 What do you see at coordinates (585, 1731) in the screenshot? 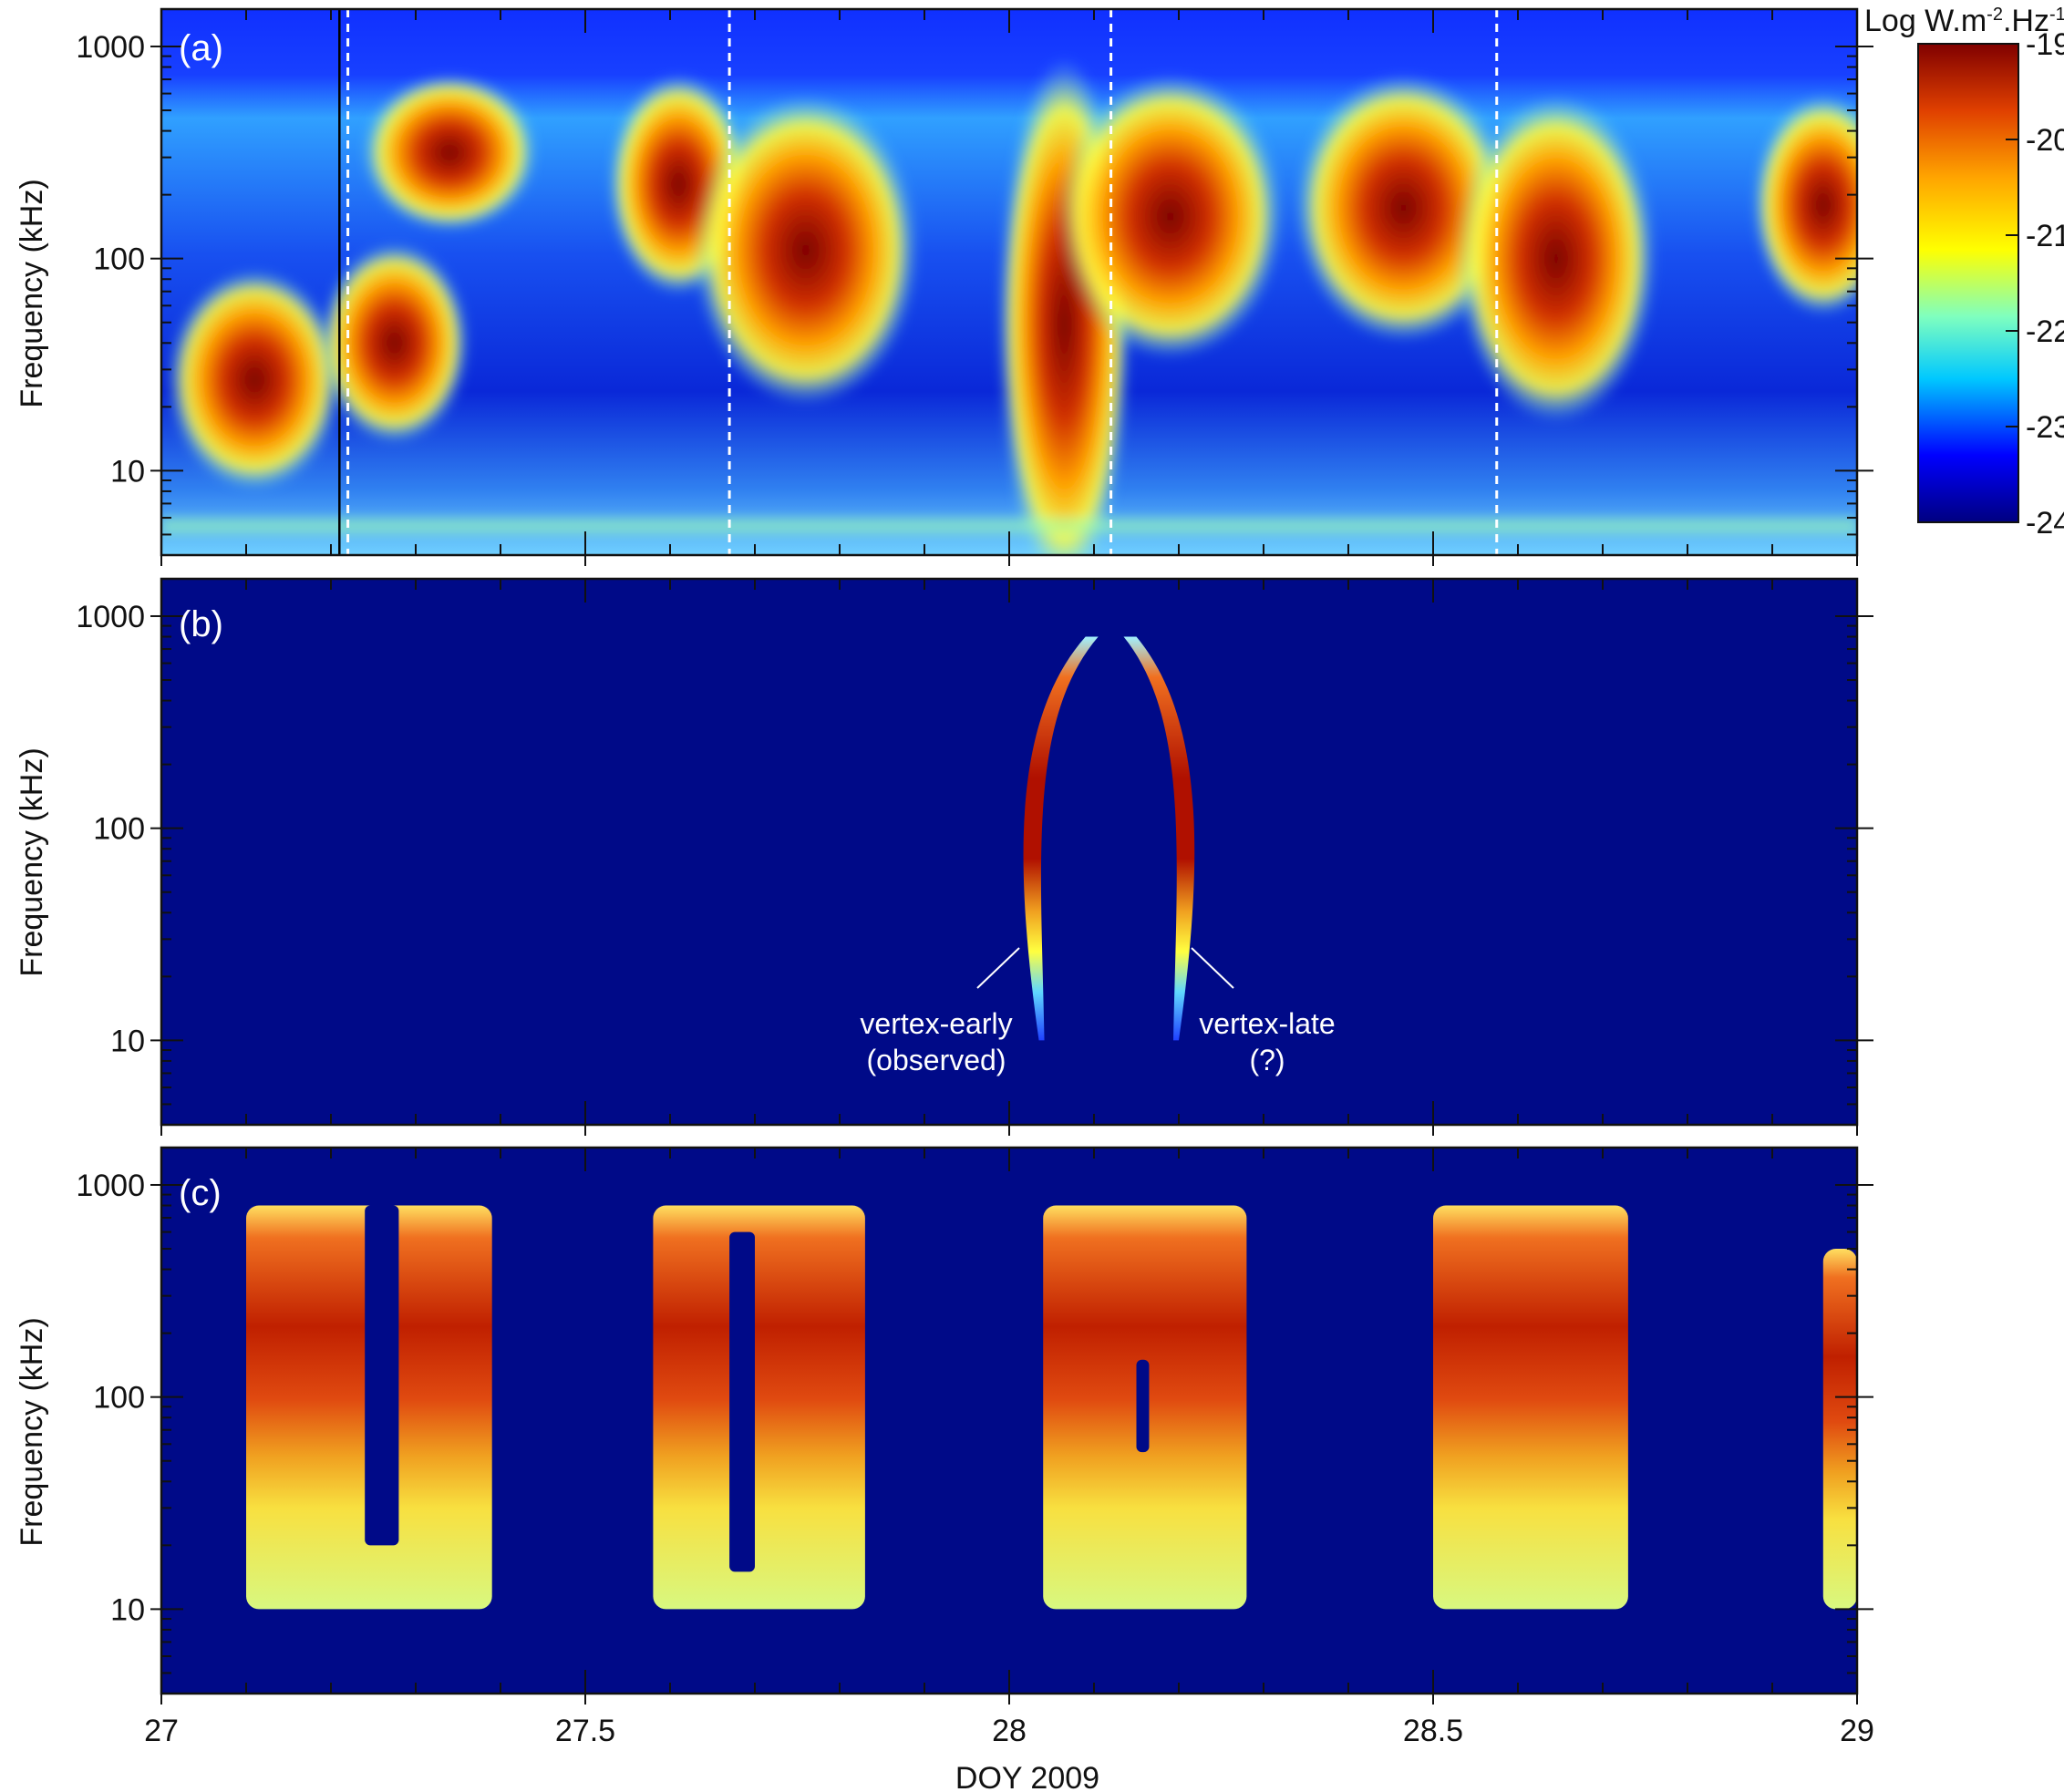
I see `x-tick-label: 27.5` at bounding box center [585, 1731].